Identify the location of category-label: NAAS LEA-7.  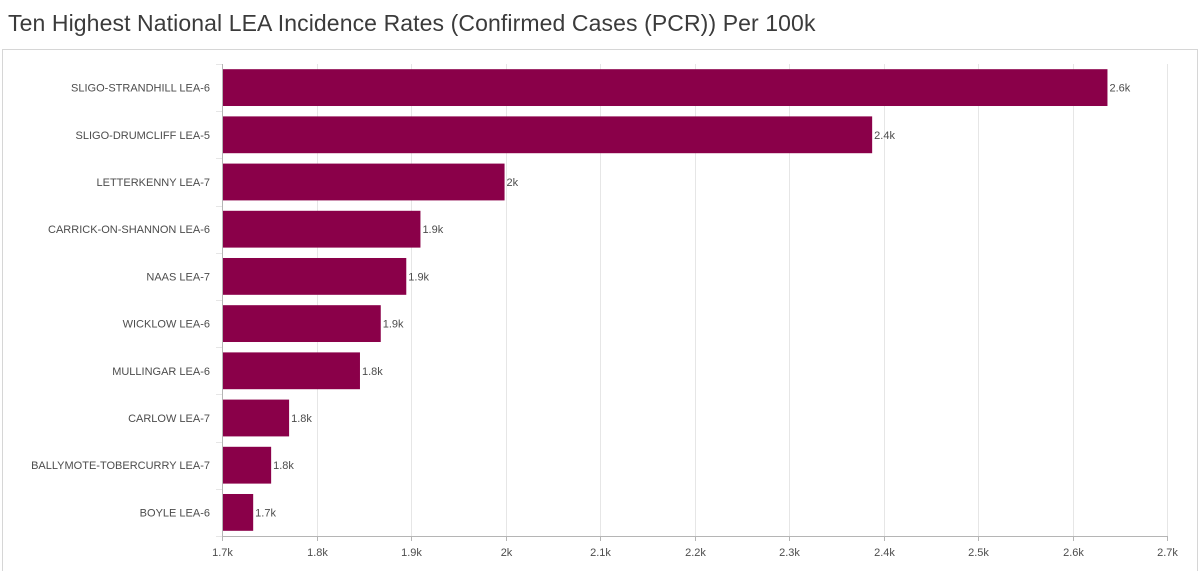
(178, 277).